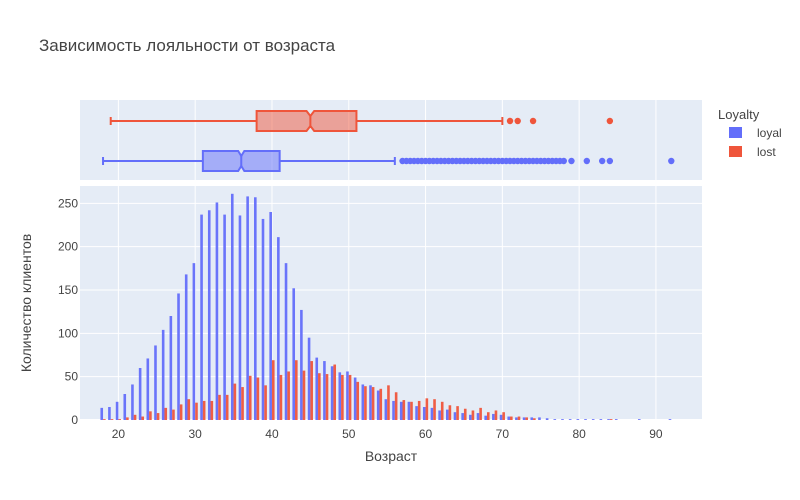  What do you see at coordinates (72, 377) in the screenshot?
I see `y-tick-label: 50` at bounding box center [72, 377].